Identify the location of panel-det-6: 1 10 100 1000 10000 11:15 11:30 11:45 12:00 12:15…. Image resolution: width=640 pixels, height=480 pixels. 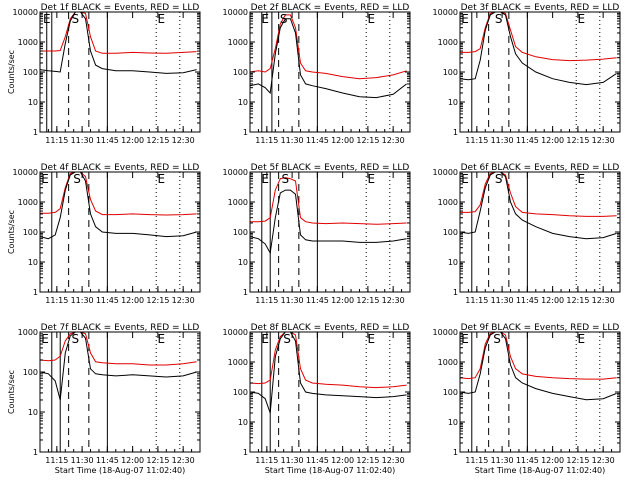
(527, 234).